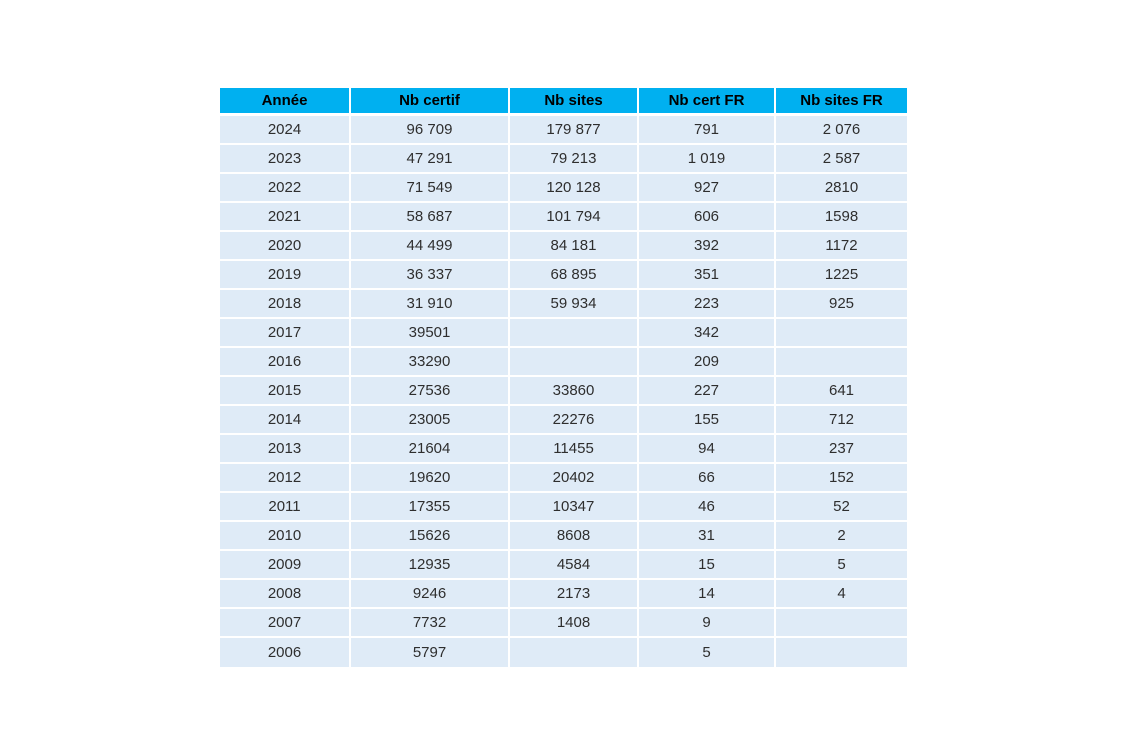 The height and width of the screenshot is (750, 1125). What do you see at coordinates (574, 594) in the screenshot?
I see `table-cell: 2173` at bounding box center [574, 594].